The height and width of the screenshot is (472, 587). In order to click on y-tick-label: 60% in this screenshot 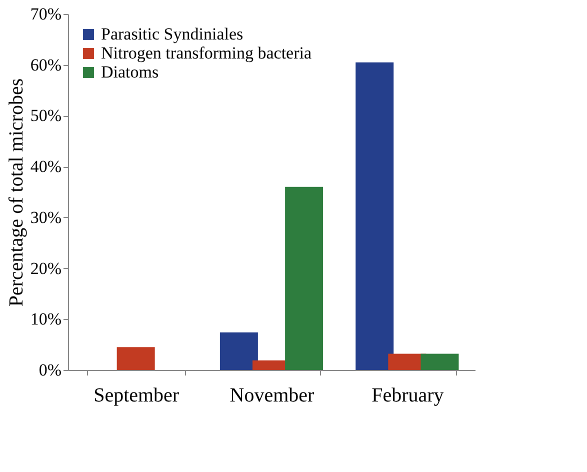, I will do `click(46, 64)`.